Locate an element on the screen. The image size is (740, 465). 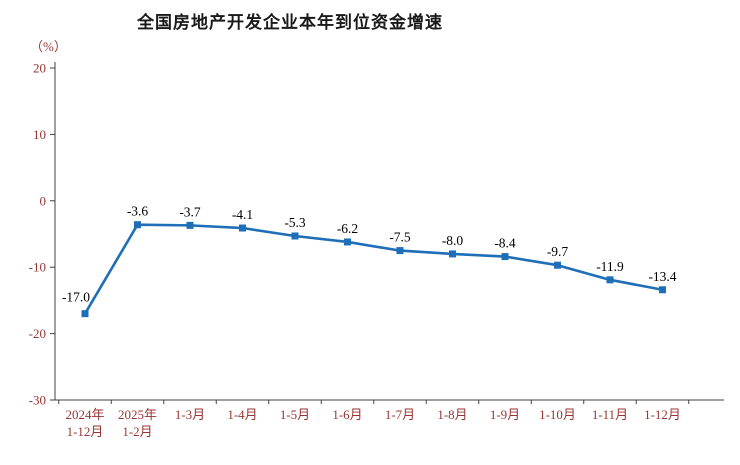
x-axis-tick-label: 1-8月 is located at coordinates (452, 414).